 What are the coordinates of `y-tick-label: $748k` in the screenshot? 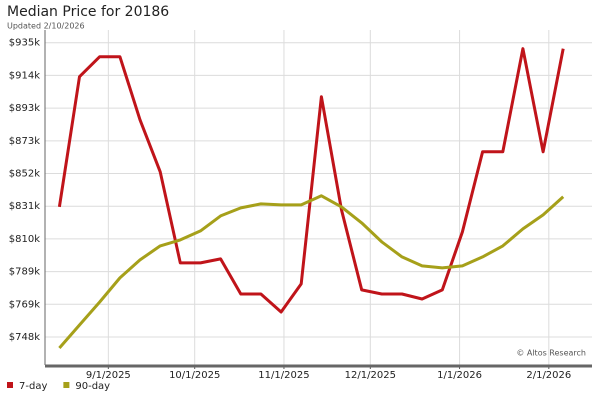 It's located at (24, 337).